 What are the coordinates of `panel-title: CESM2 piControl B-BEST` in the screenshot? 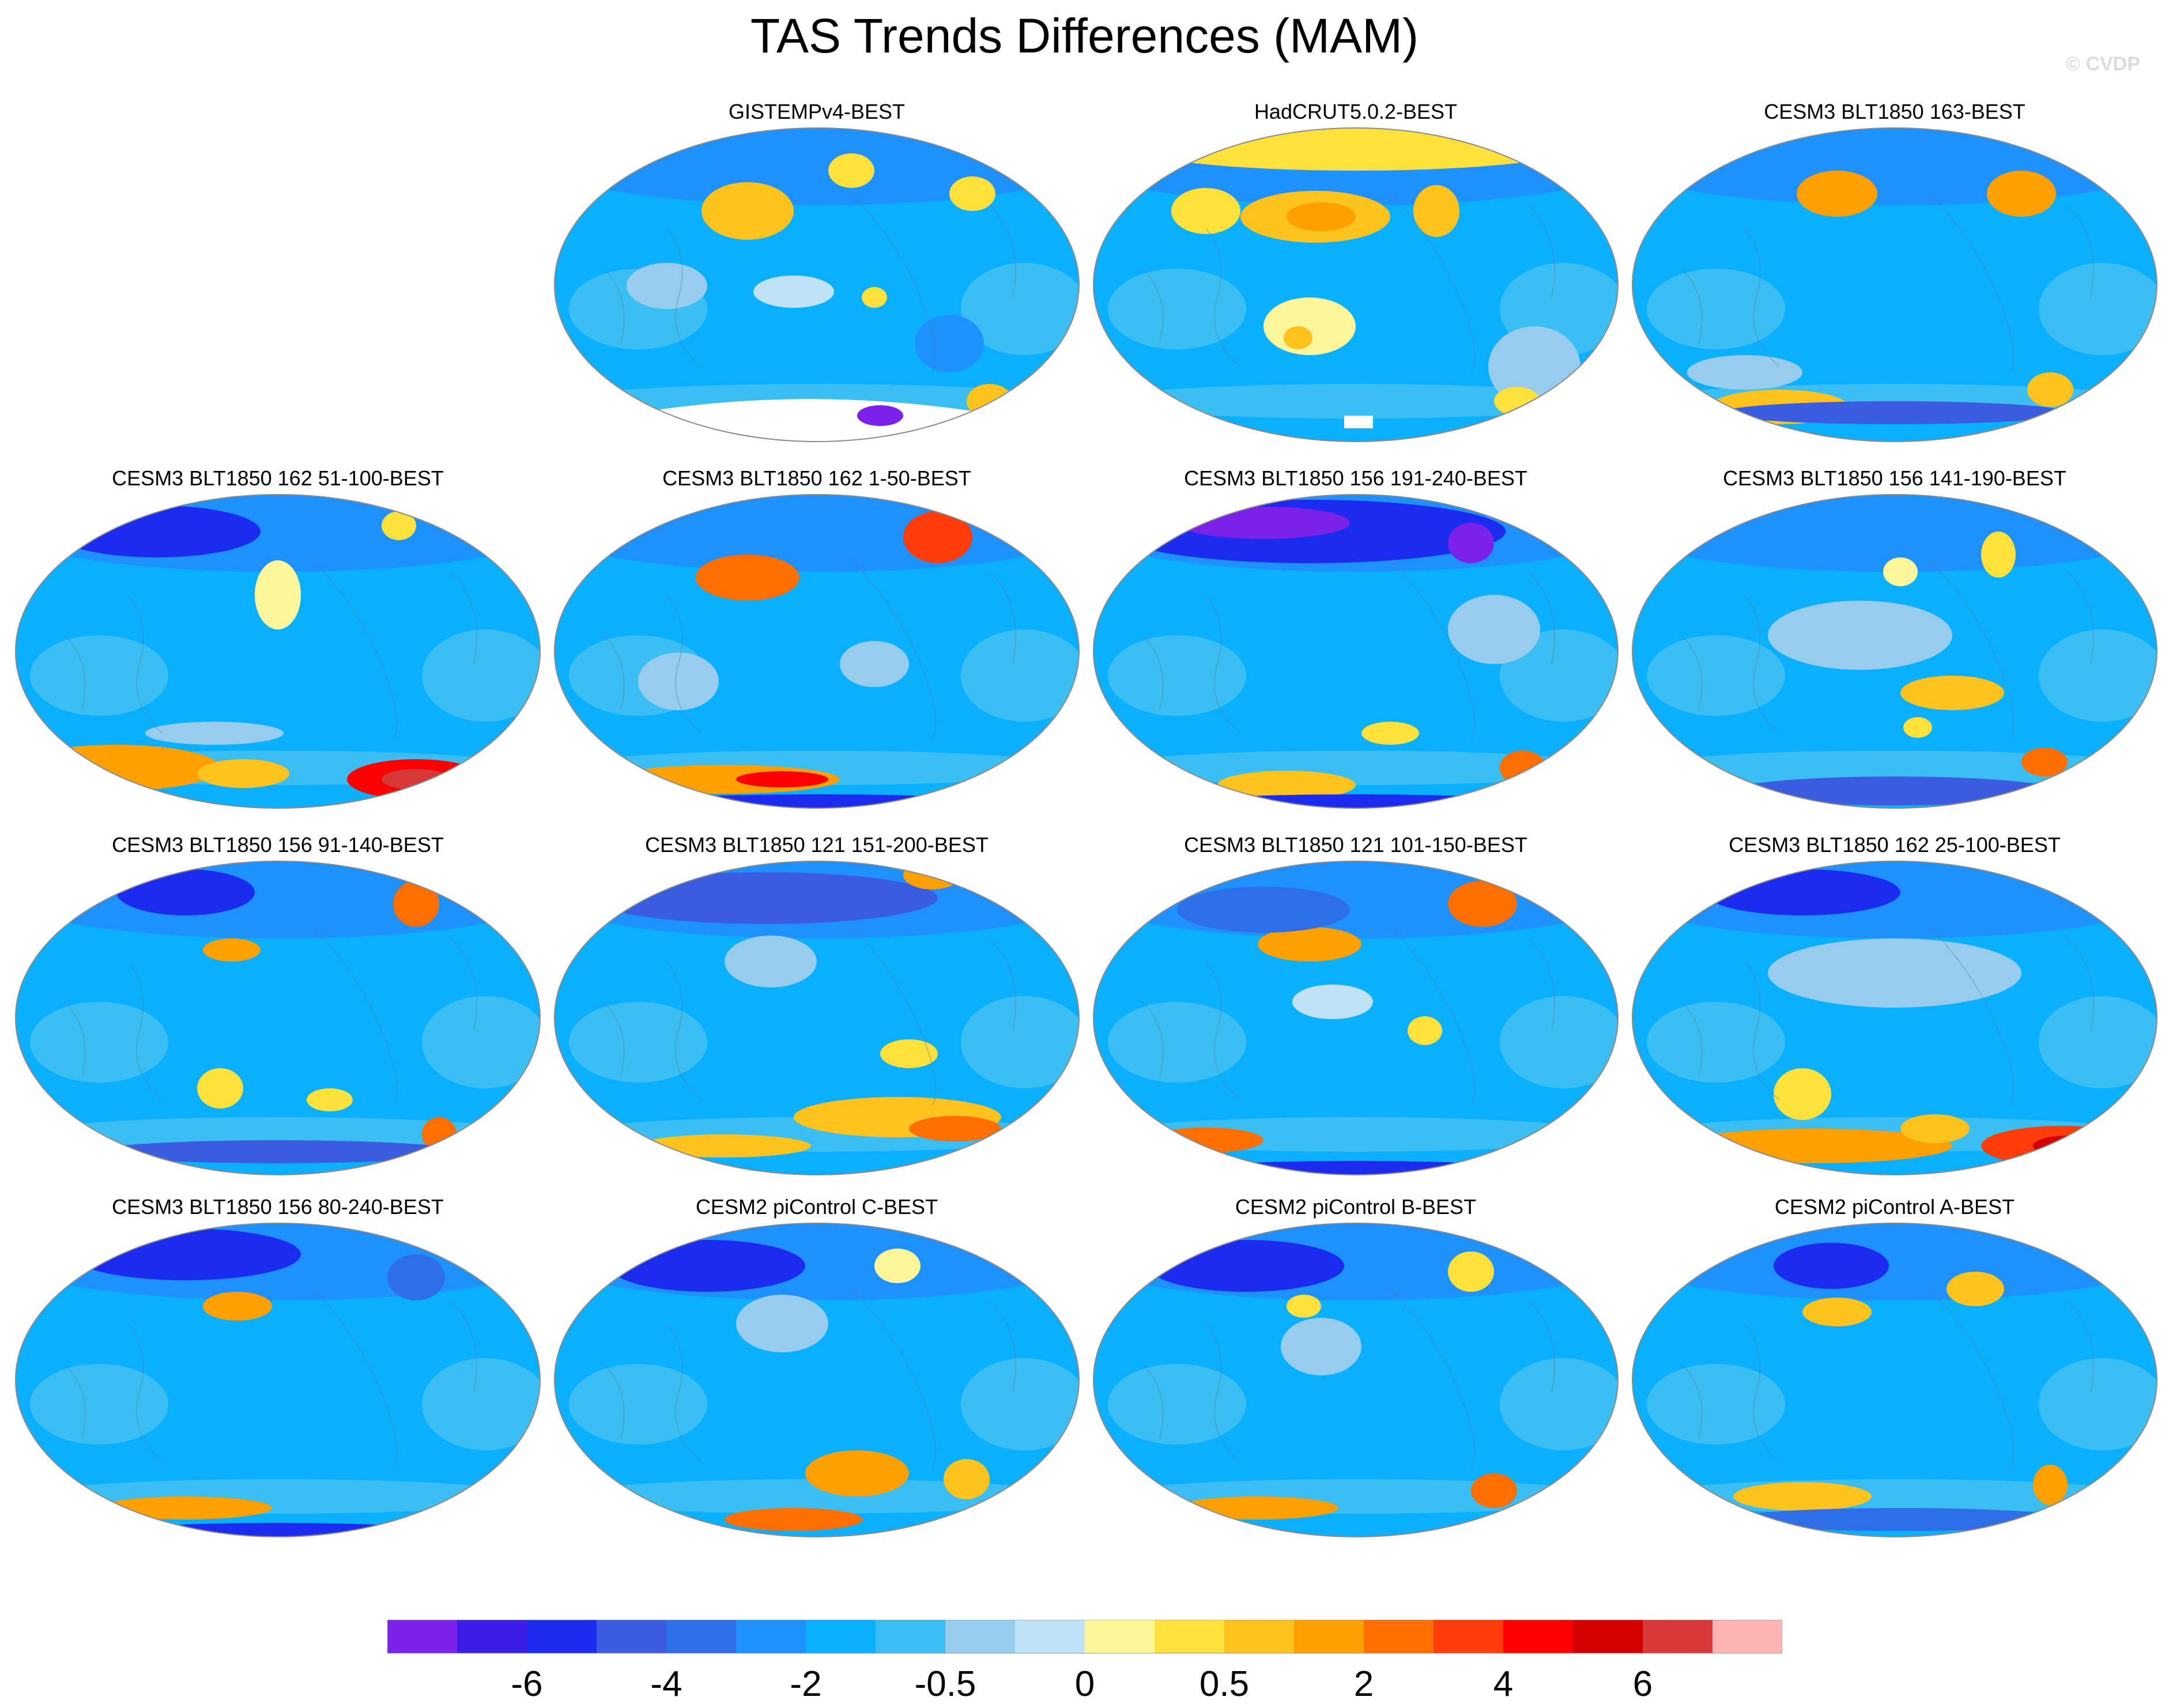 It's located at (1356, 1207).